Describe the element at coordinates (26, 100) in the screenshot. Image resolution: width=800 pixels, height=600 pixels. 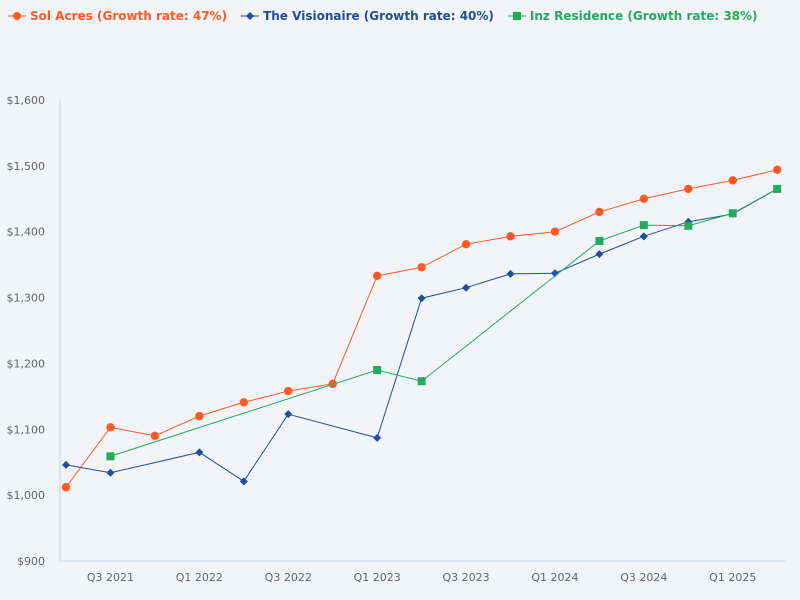
I see `y-tick-label: $1,600` at that location.